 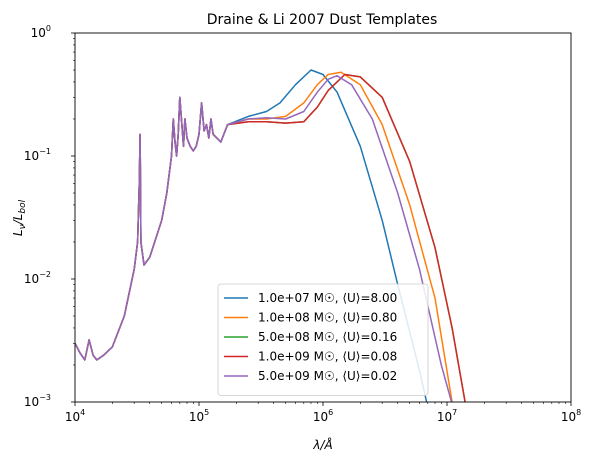 What do you see at coordinates (327, 357) in the screenshot?
I see `legend-entry-label: 1.0e+09 M☉, ⟨U⟩=0.08` at bounding box center [327, 357].